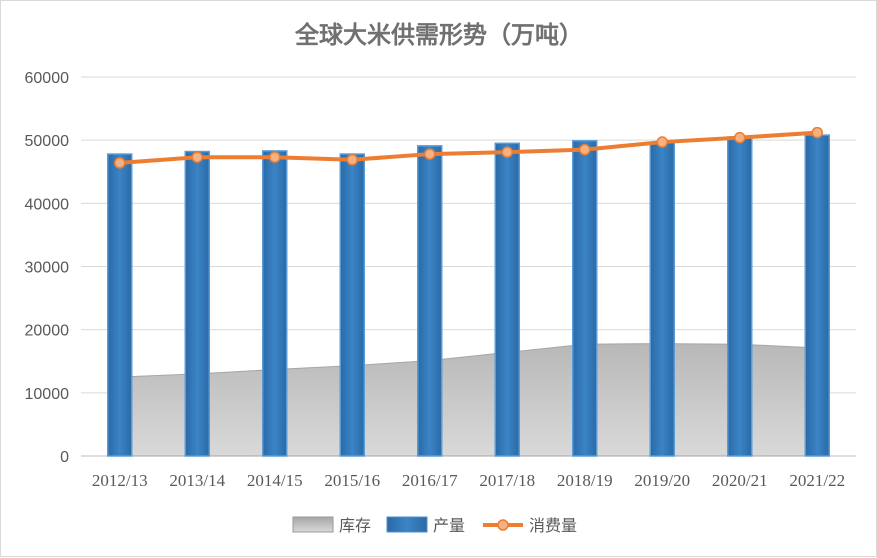 This screenshot has height=558, width=877. I want to click on legend-swatch-stock, so click(313, 524).